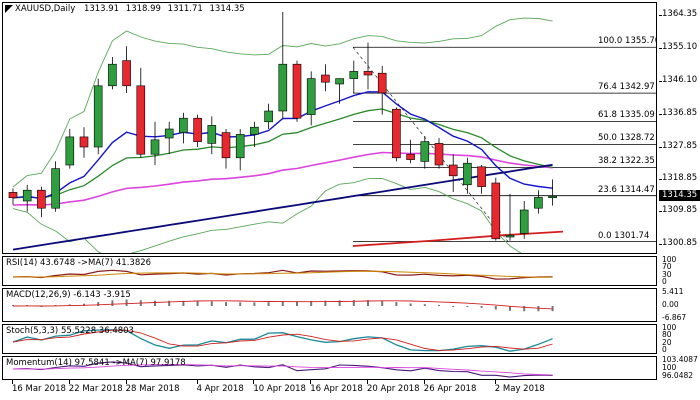  What do you see at coordinates (282, 274) in the screenshot?
I see `rsi-canvas` at bounding box center [282, 274].